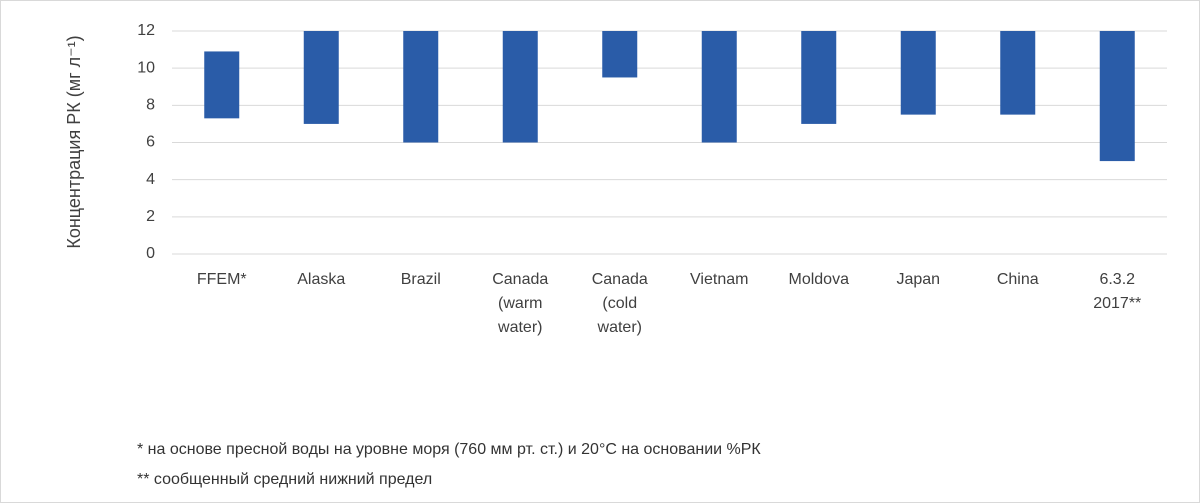 The image size is (1201, 504). What do you see at coordinates (150, 179) in the screenshot?
I see `y-tick-label: 4` at bounding box center [150, 179].